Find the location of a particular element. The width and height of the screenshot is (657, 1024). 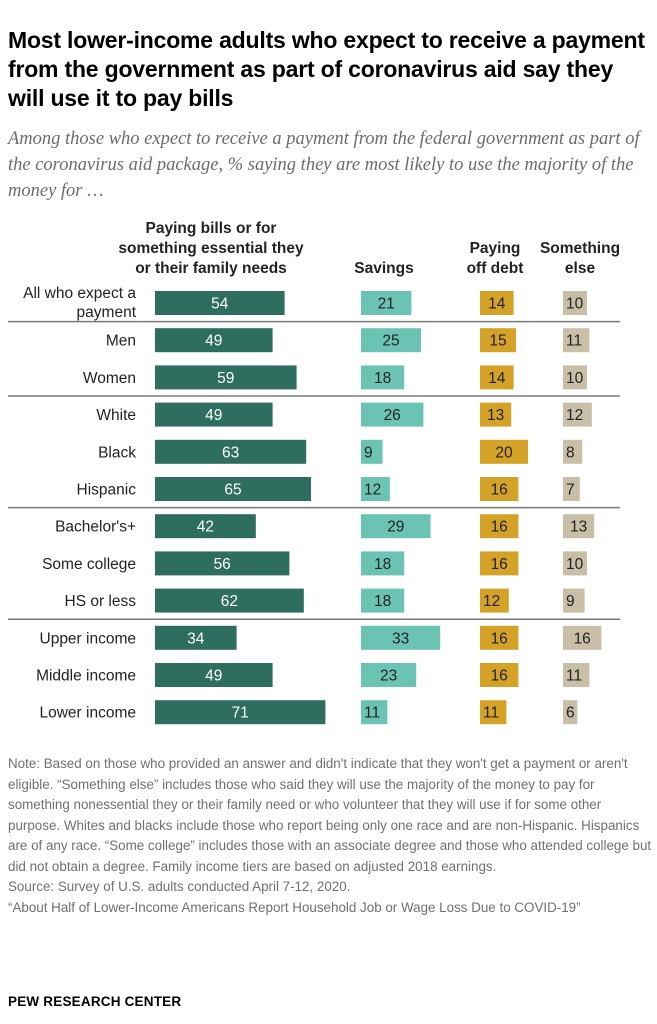

category-label: Lower income is located at coordinates (88, 713).